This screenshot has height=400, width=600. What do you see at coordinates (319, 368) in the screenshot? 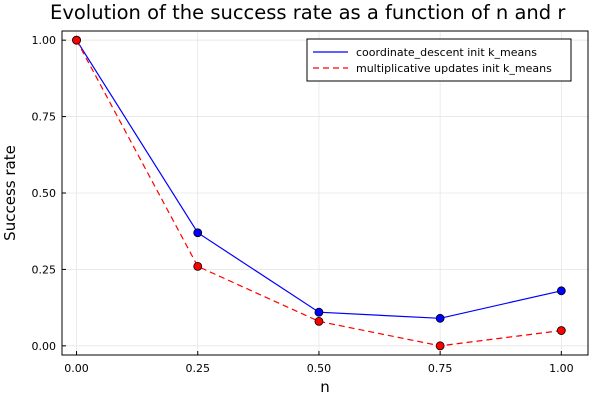
I see `x-tick-label: 0.50` at bounding box center [319, 368].